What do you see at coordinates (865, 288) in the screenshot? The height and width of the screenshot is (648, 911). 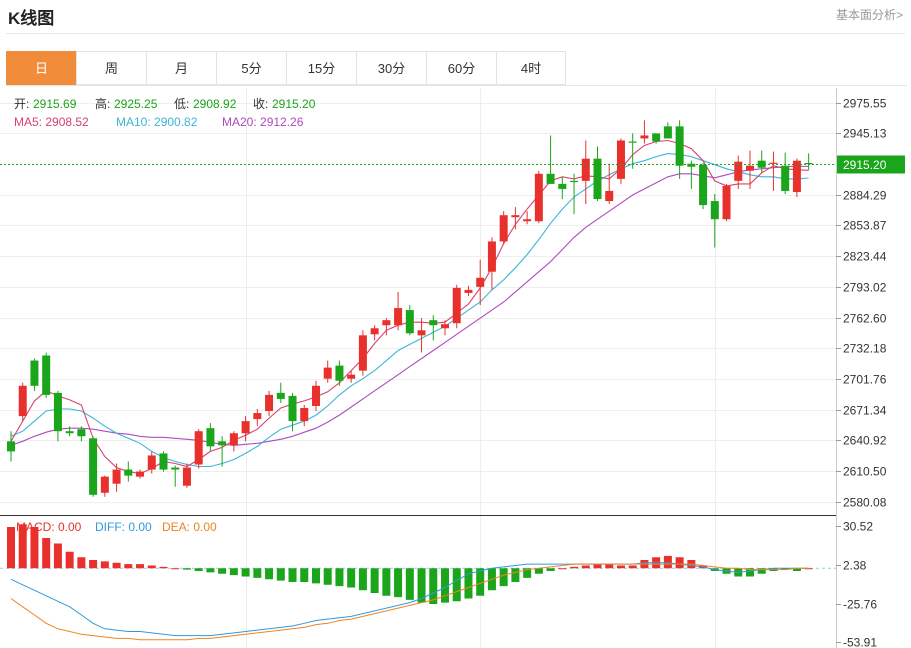 I see `price-tick-label: 2793.02` at bounding box center [865, 288].